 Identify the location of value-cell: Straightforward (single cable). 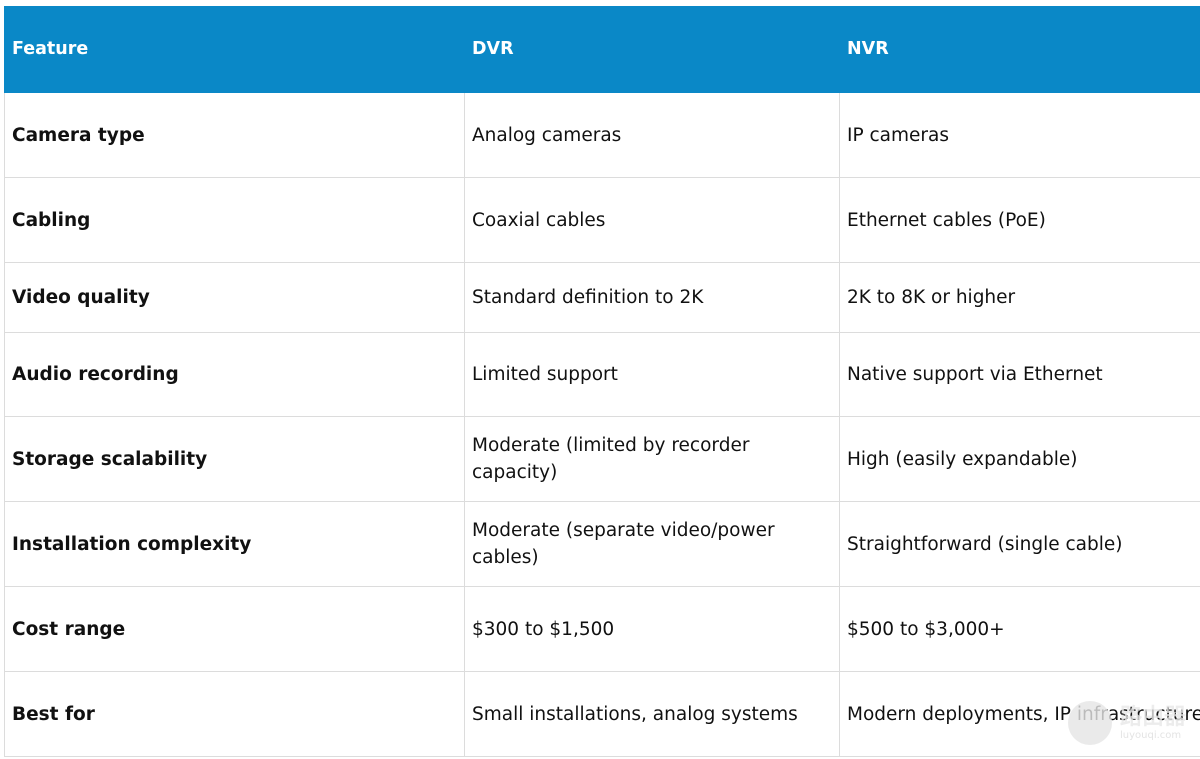
(1019, 544).